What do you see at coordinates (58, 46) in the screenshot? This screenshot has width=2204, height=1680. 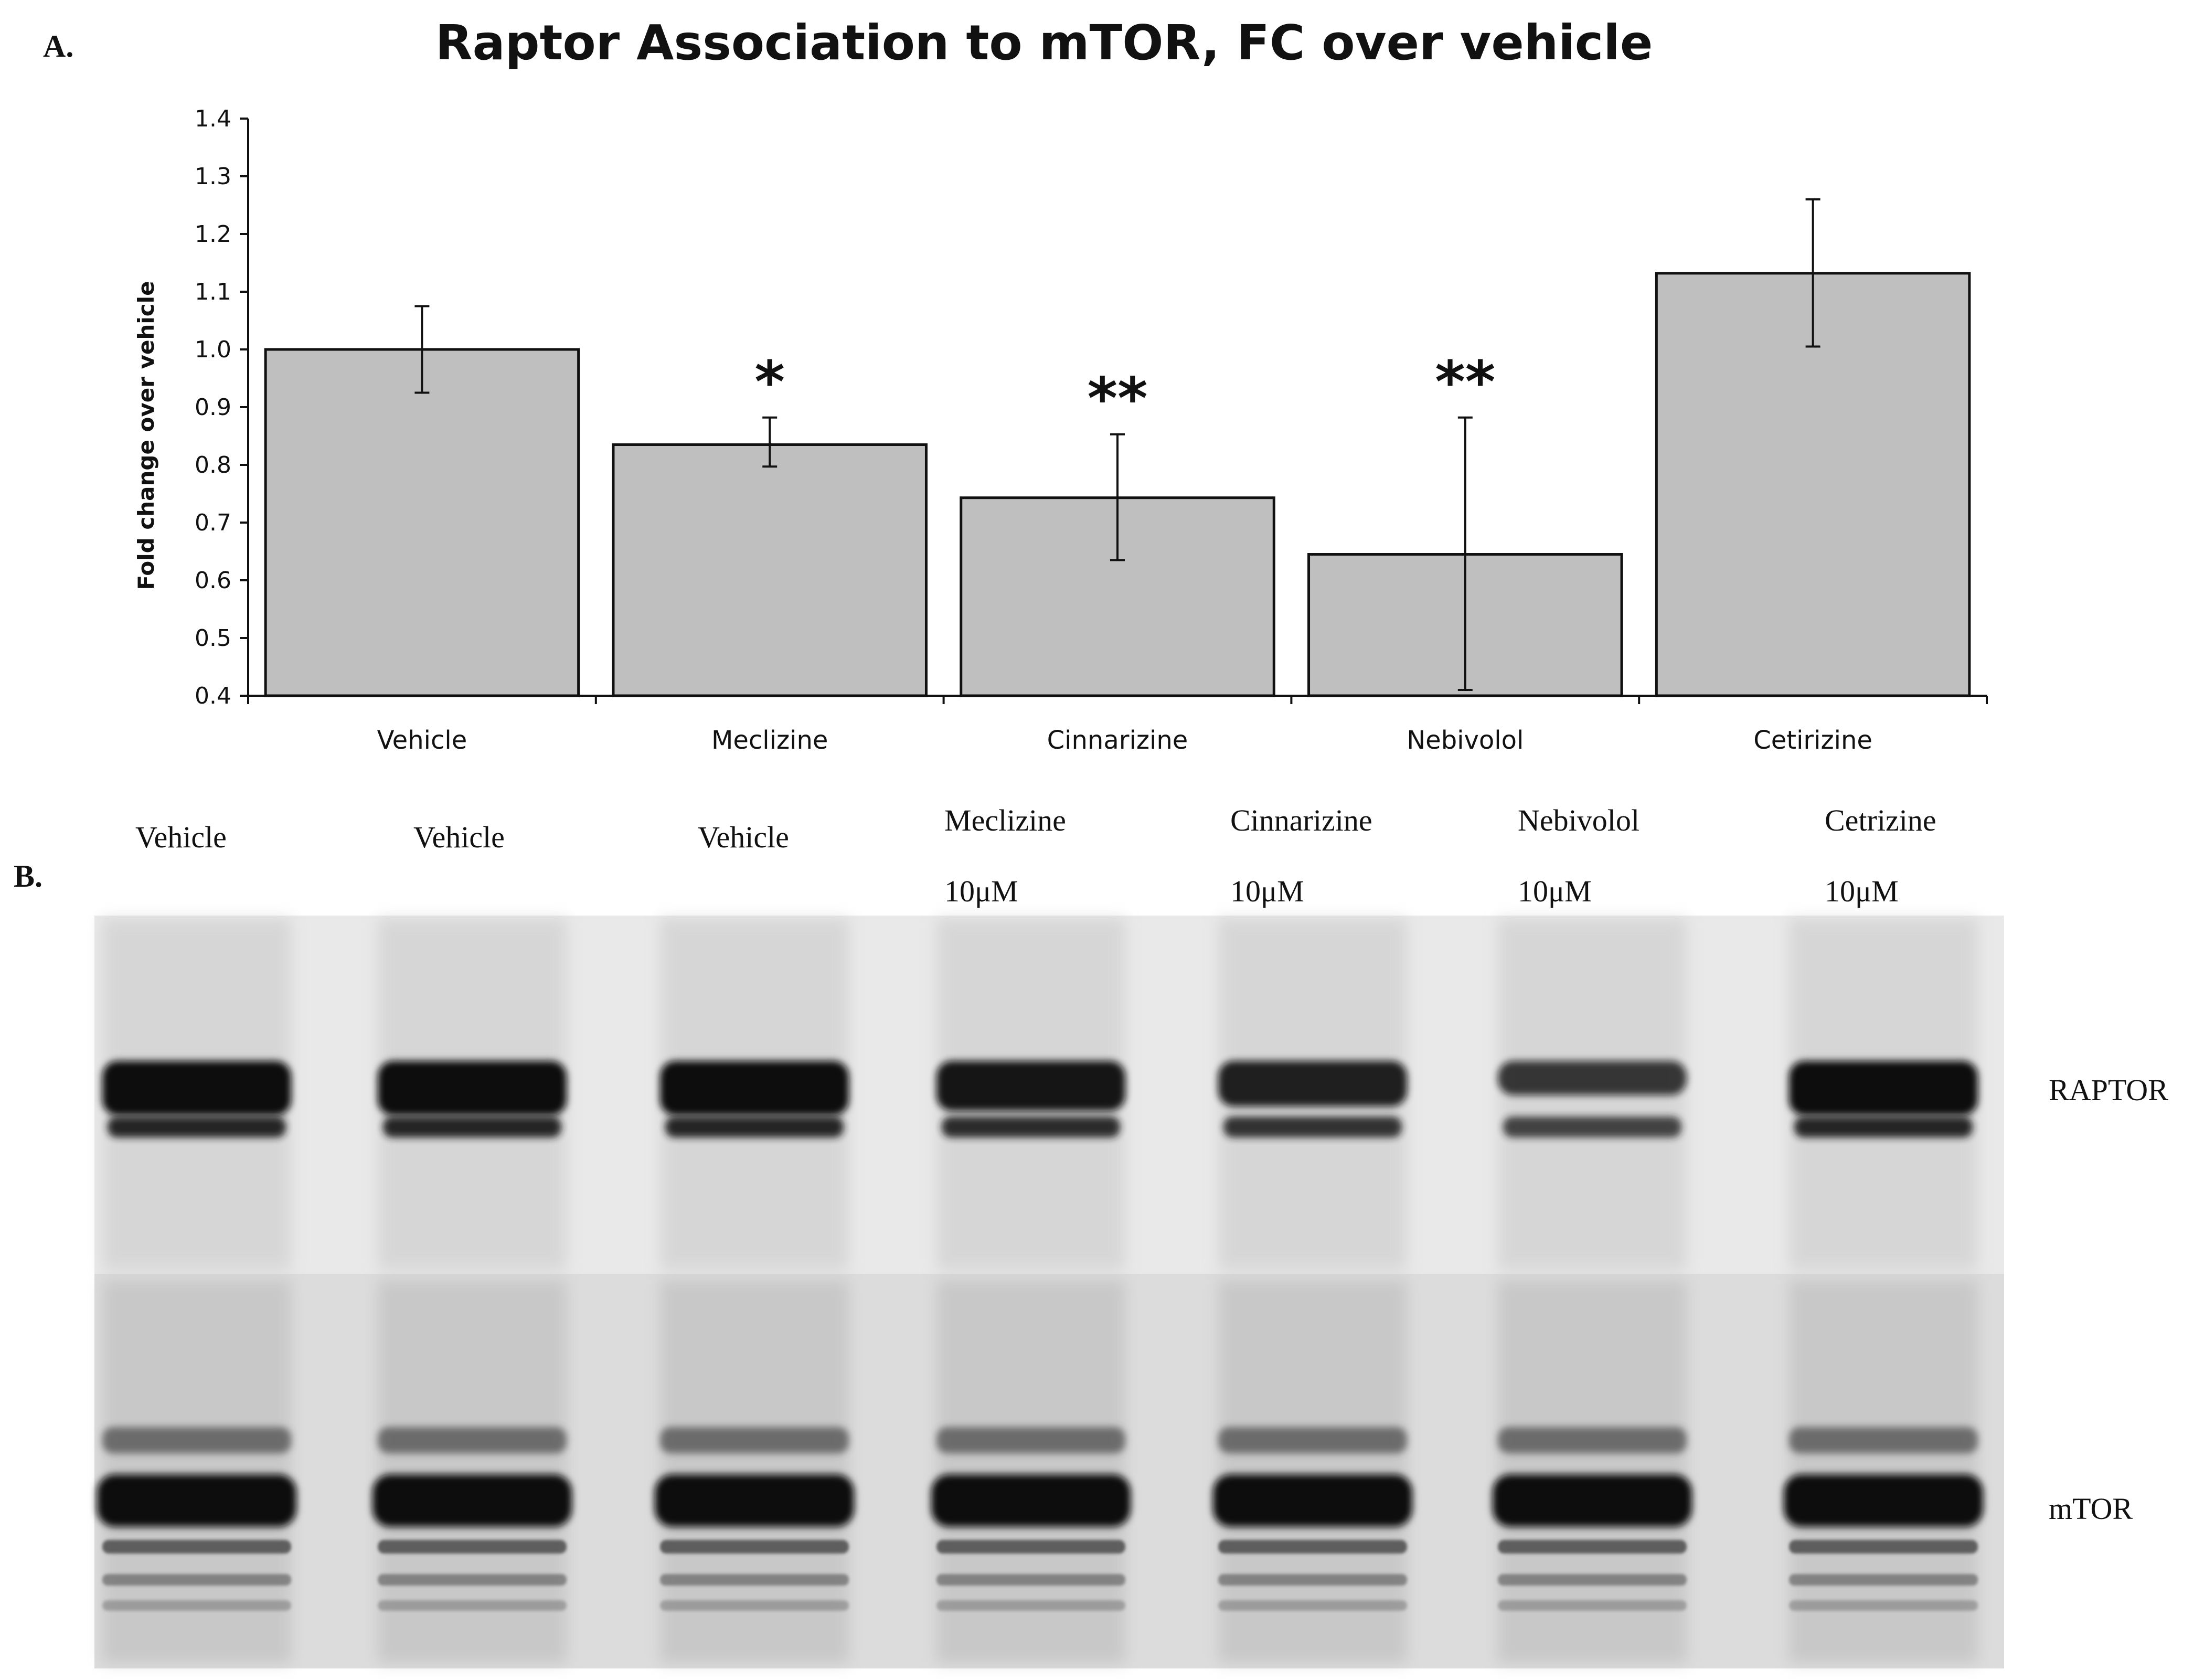 I see `panel-a-label: A.` at bounding box center [58, 46].